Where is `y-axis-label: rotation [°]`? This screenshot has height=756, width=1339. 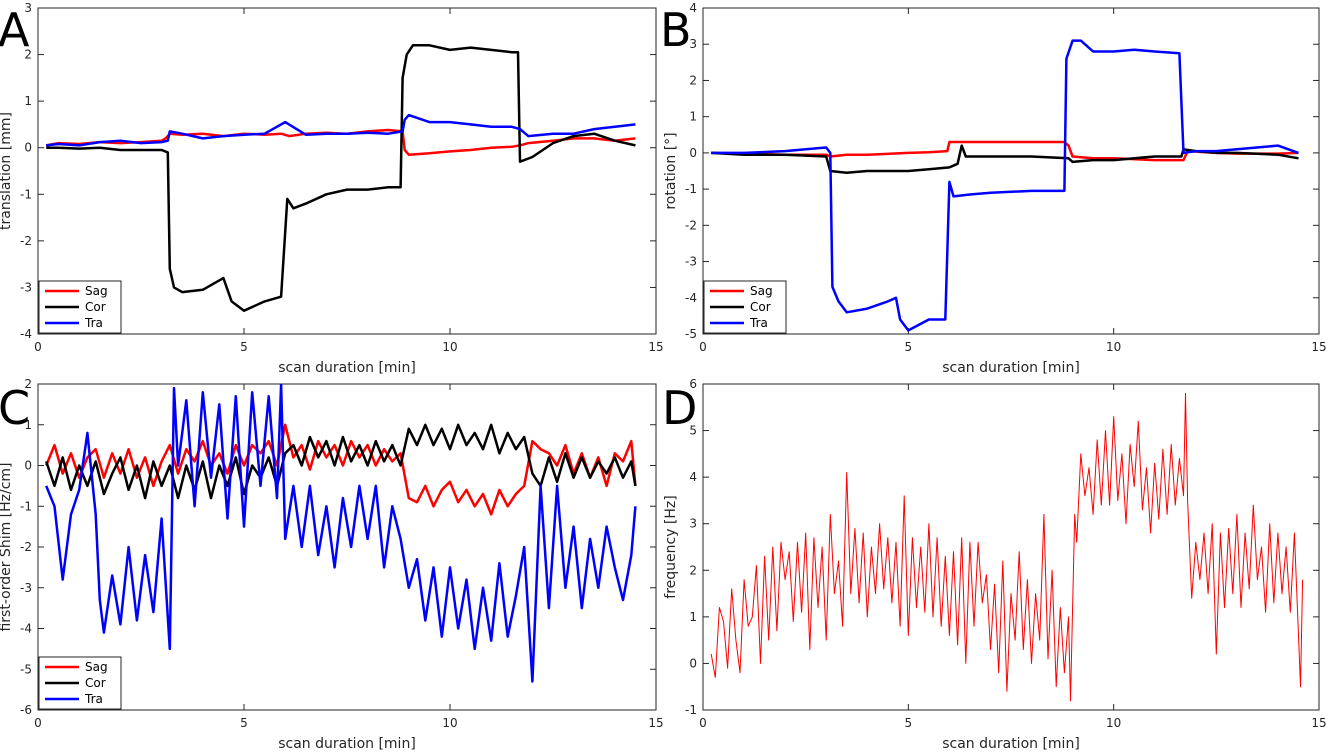 y-axis-label: rotation [°] is located at coordinates (671, 170).